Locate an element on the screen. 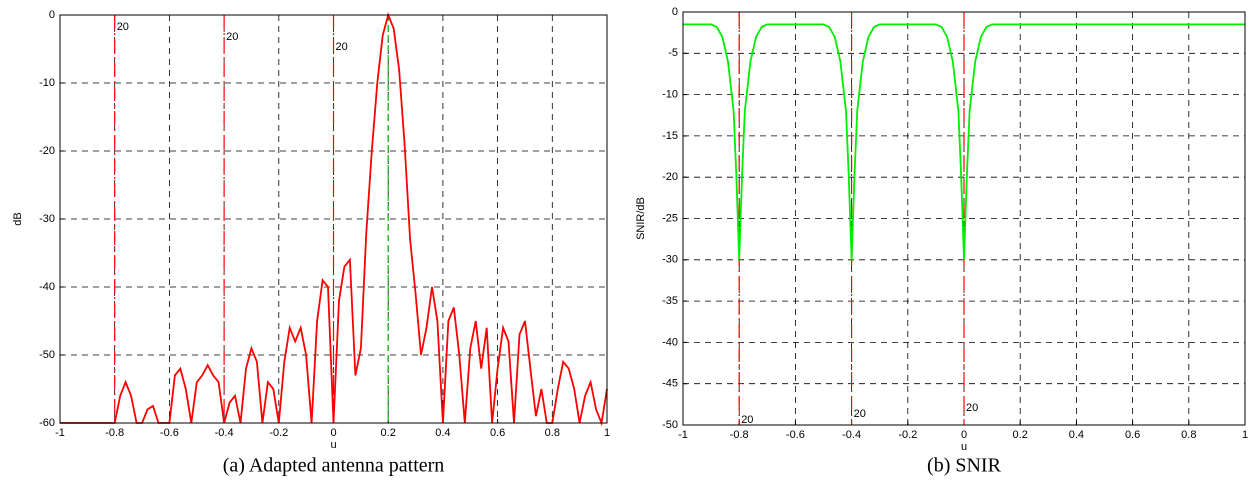  y-axis-label: dB is located at coordinates (18, 218).